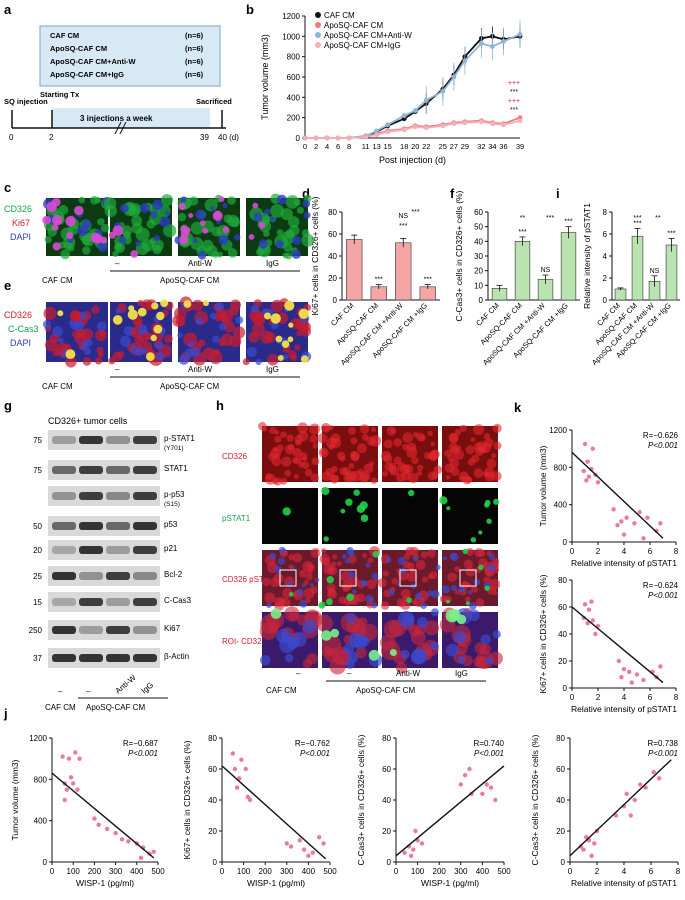 The image size is (685, 900). What do you see at coordinates (298, 673) in the screenshot?
I see `h-col-1: –` at bounding box center [298, 673].